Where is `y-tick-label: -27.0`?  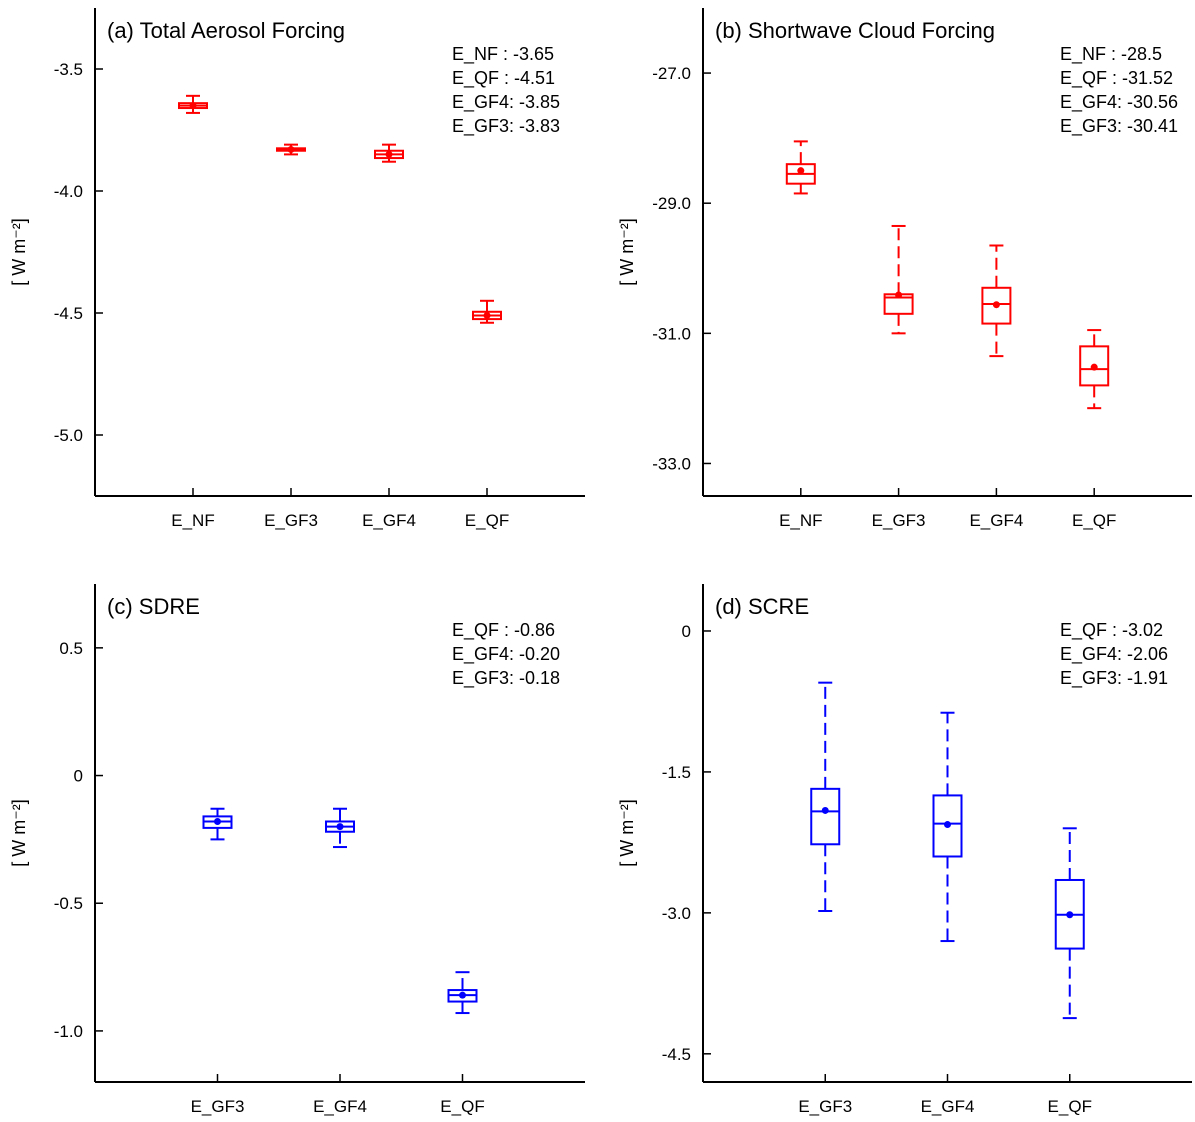
y-tick-label: -27.0 is located at coordinates (671, 73).